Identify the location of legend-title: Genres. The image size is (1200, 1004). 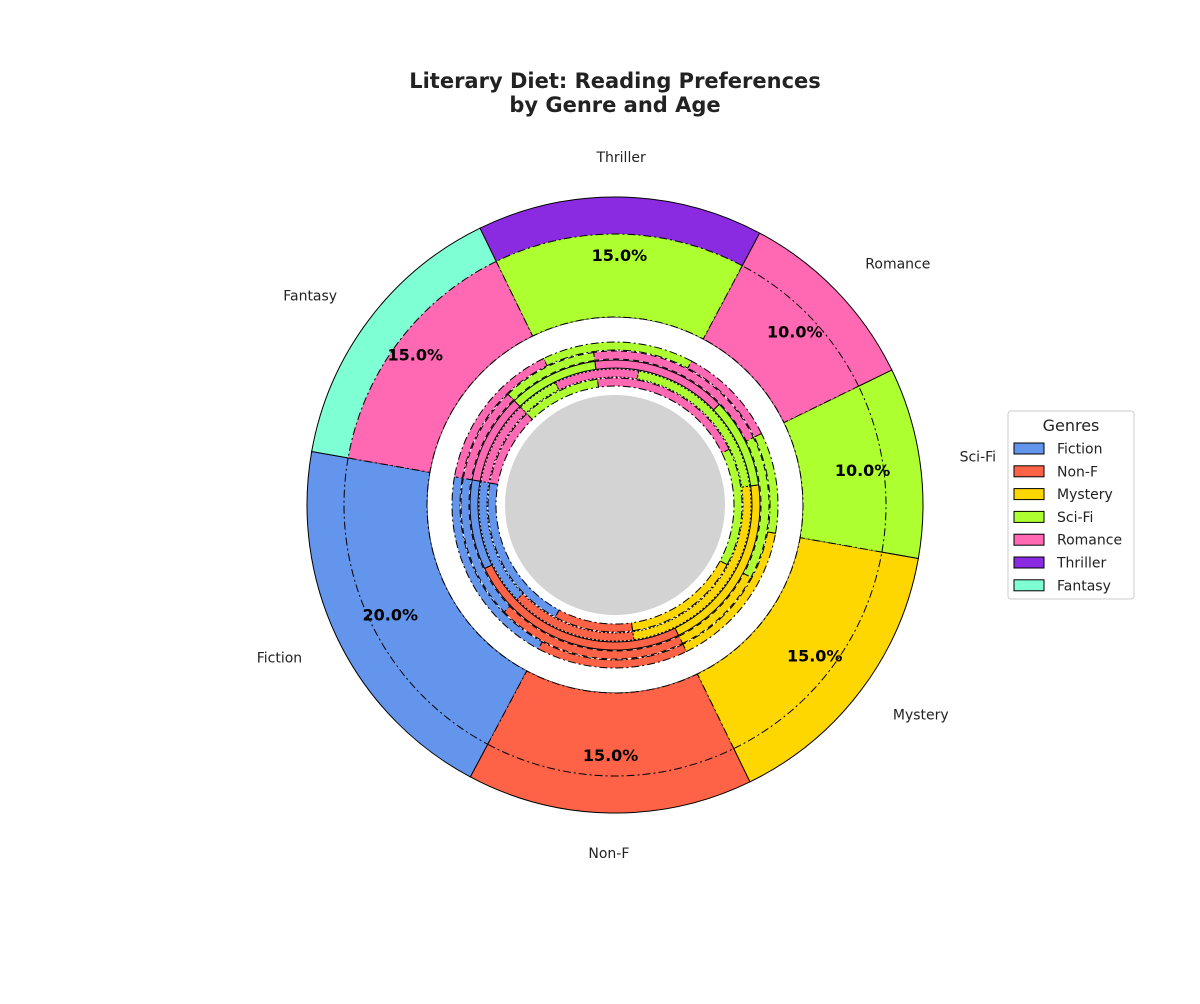
(1071, 425).